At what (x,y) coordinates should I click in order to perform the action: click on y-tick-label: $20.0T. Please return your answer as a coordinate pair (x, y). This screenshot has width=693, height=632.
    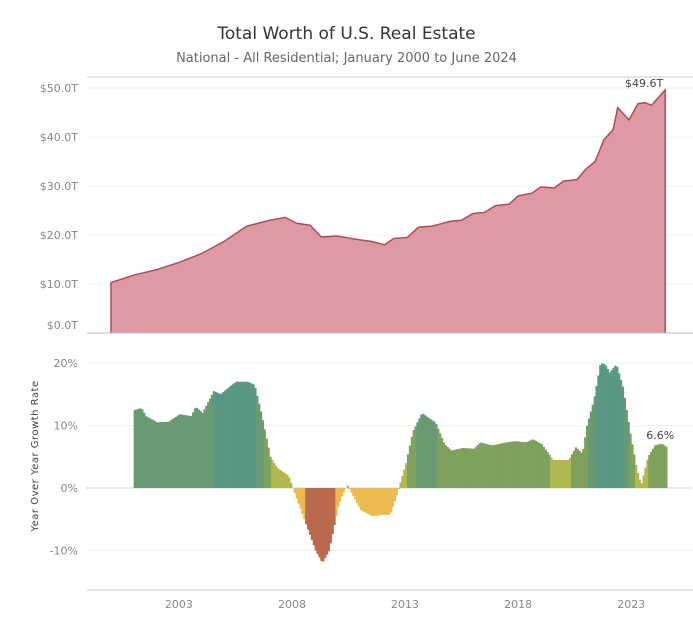
    Looking at the image, I should click on (59, 235).